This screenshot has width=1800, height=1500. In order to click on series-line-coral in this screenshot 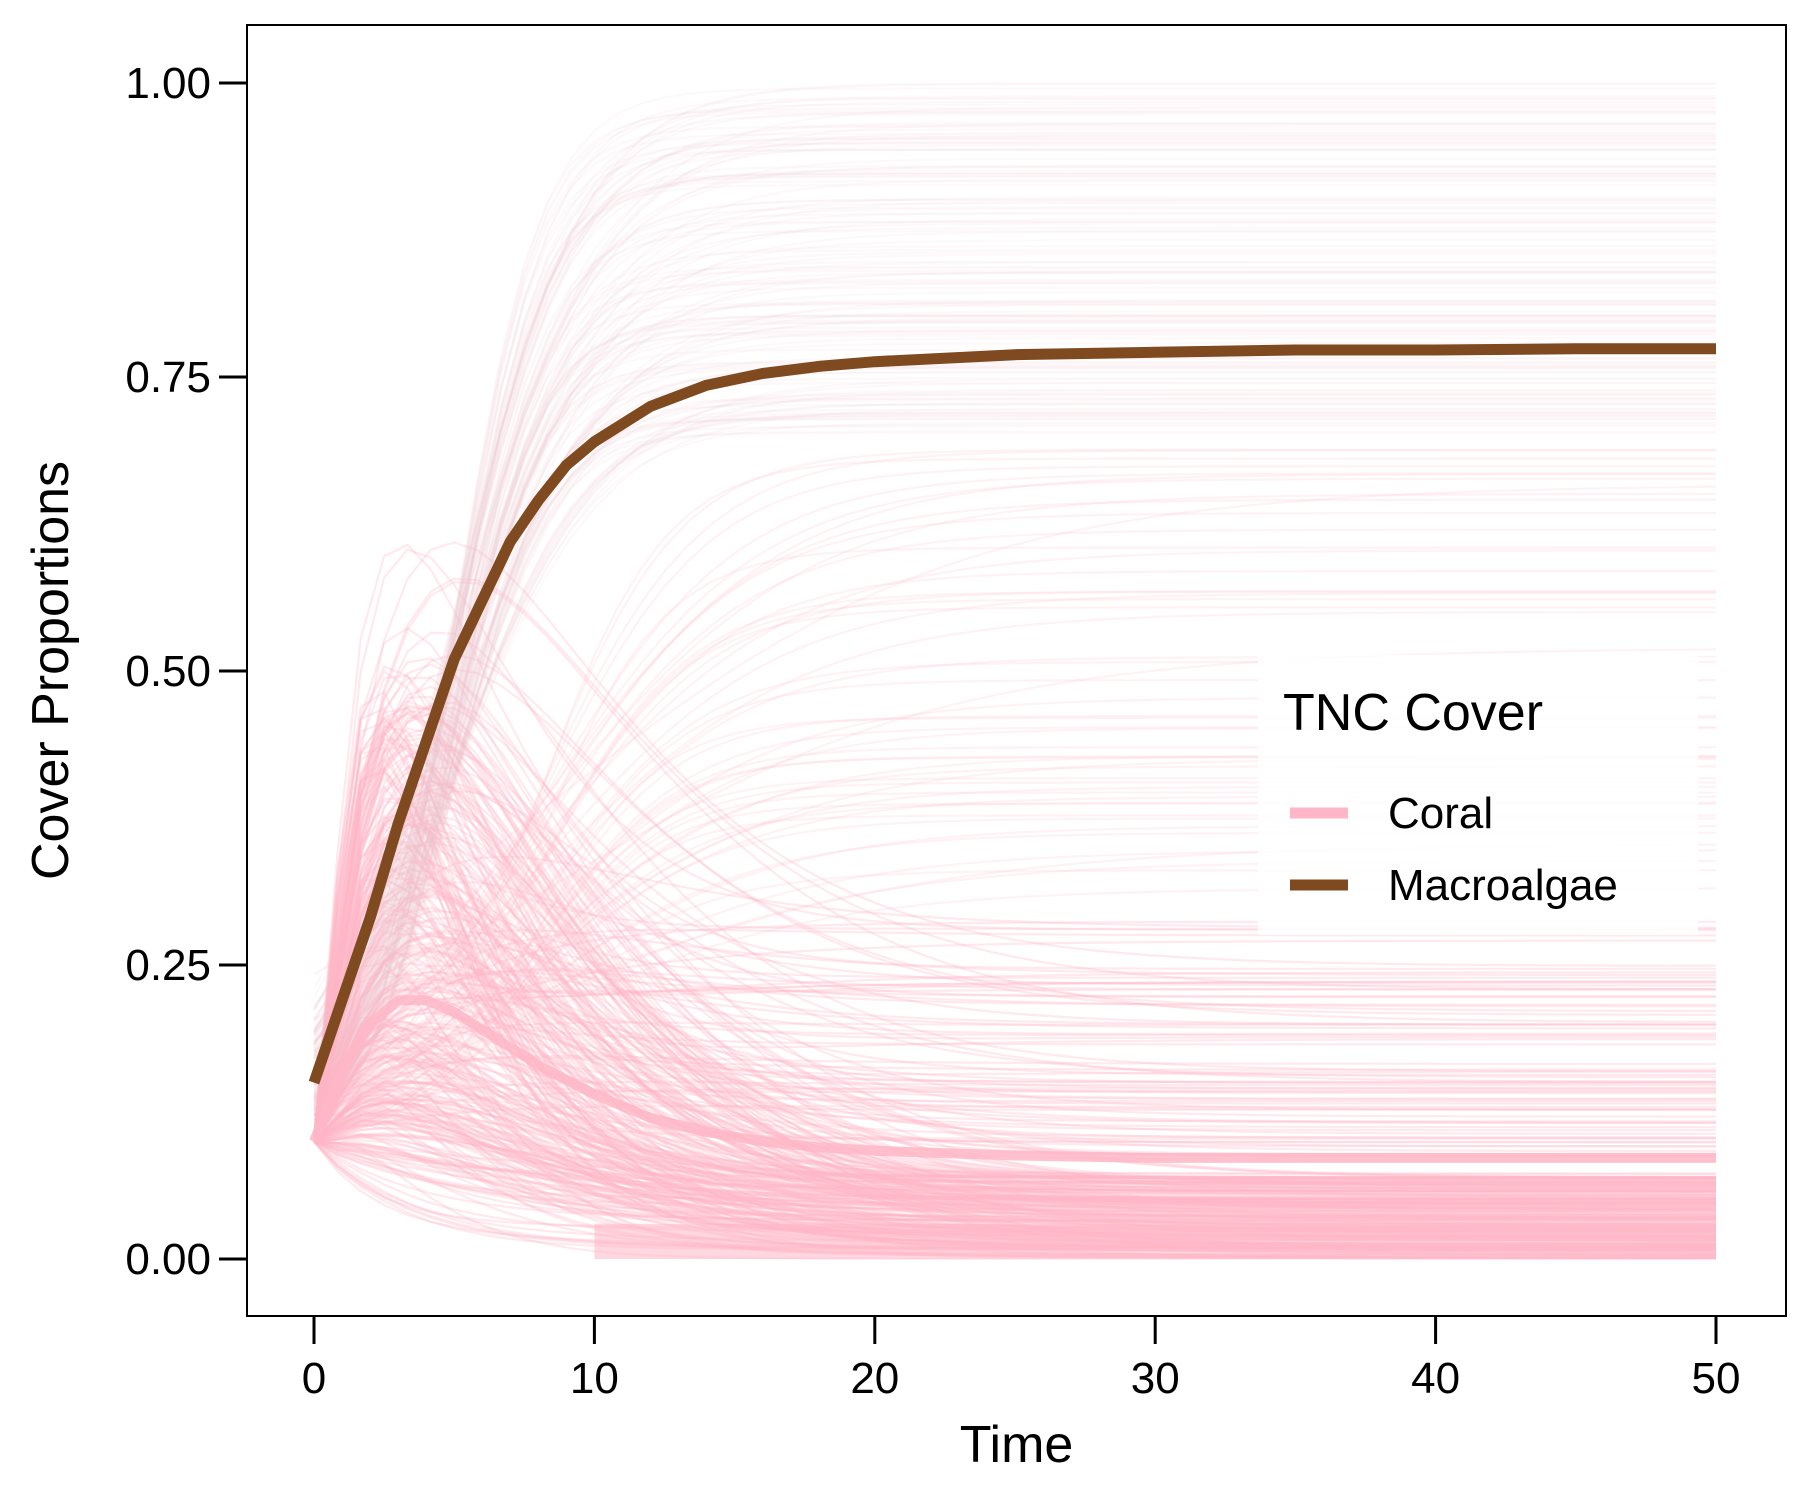, I will do `click(1012, 1079)`.